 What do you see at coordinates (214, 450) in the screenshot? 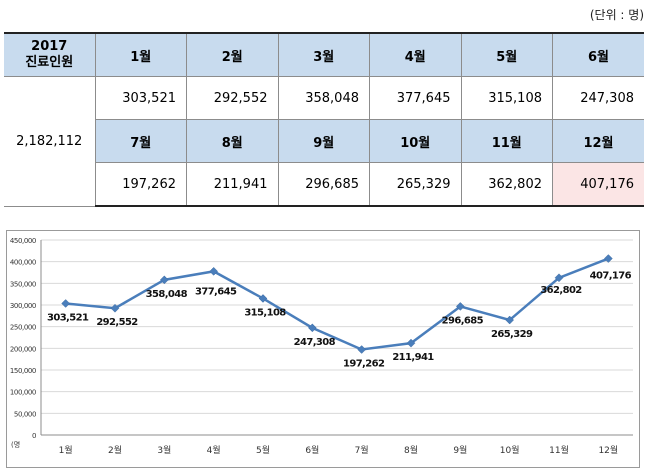
I see `x-tick-label: 4월` at bounding box center [214, 450].